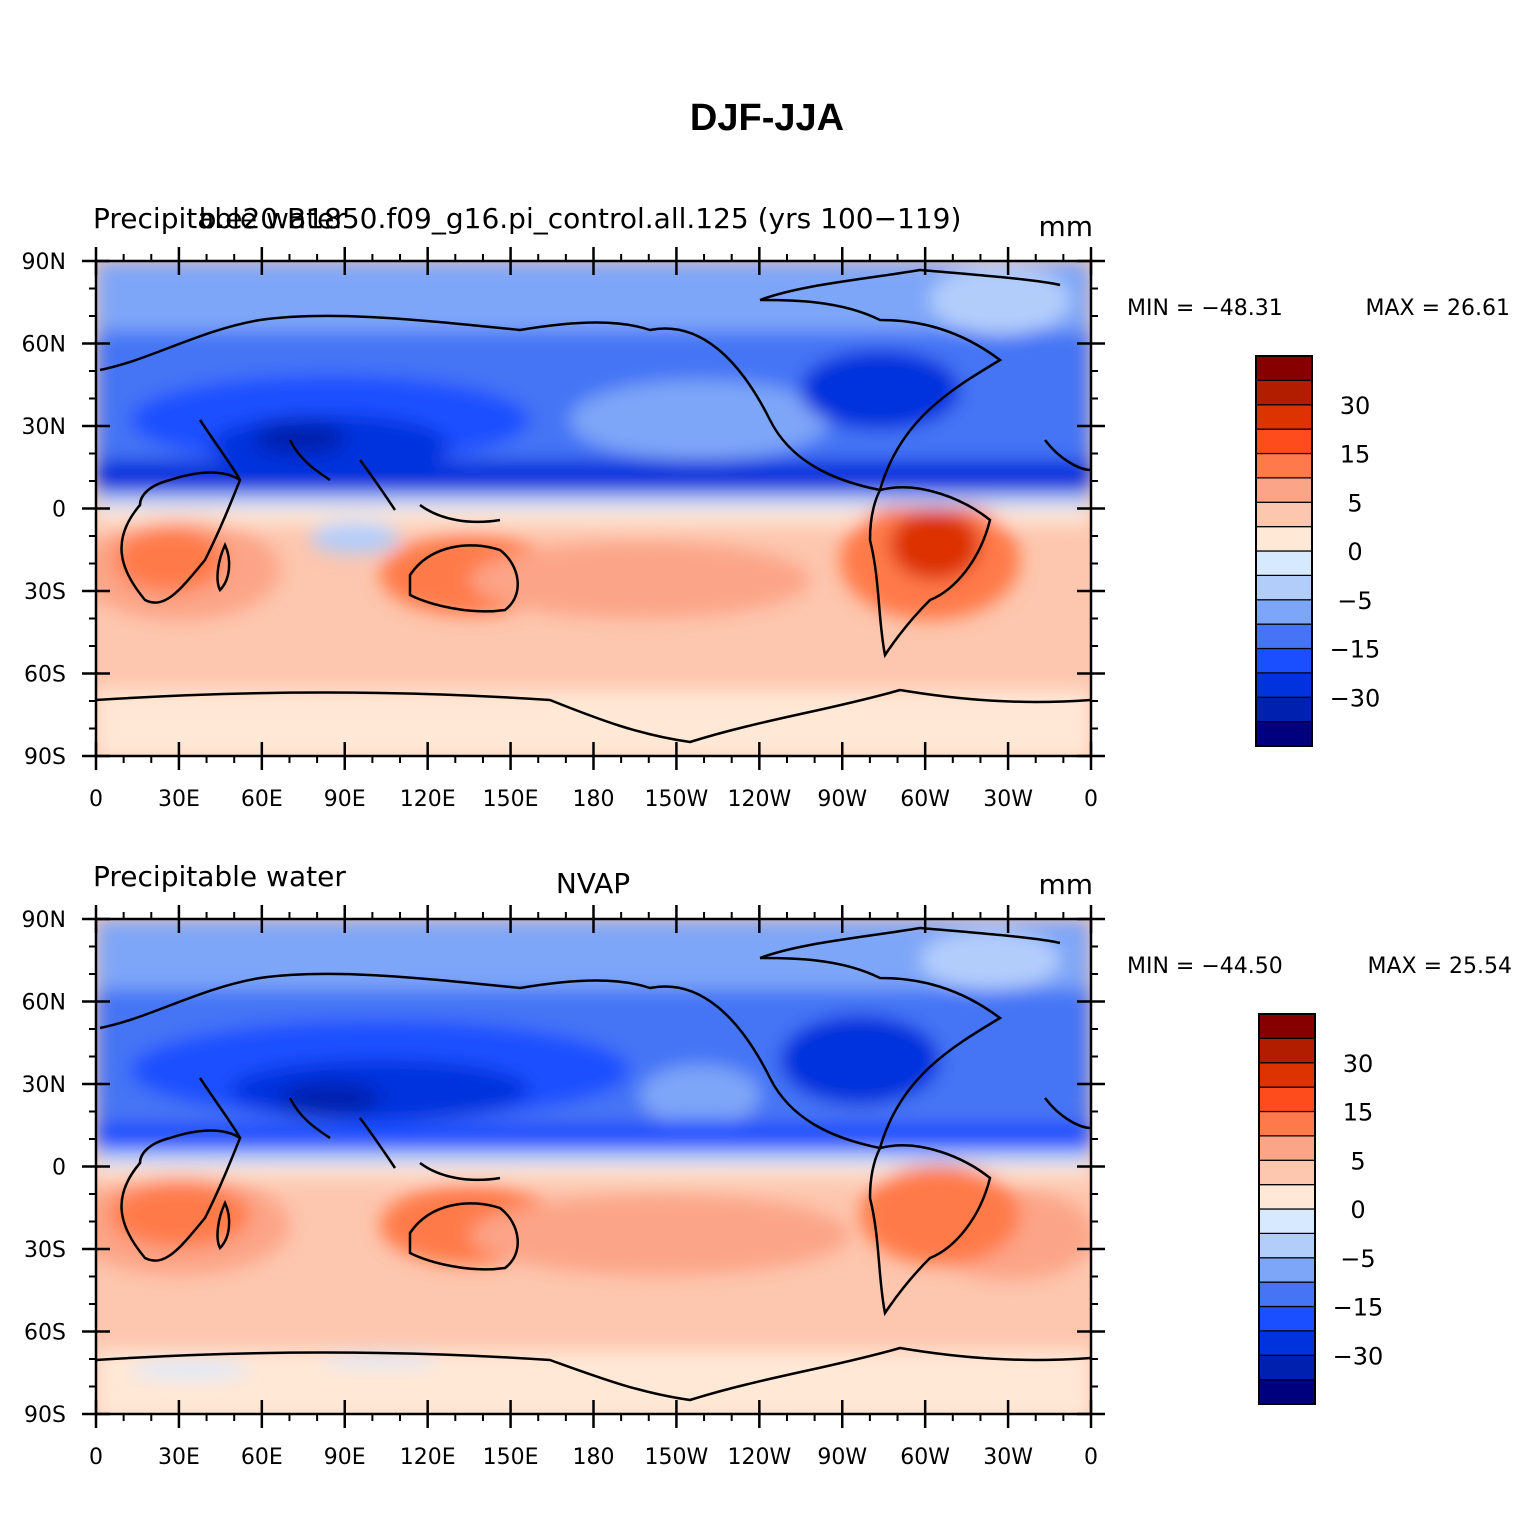 This screenshot has height=1533, width=1535. Describe the element at coordinates (262, 1457) in the screenshot. I see `lon-tick-label: 60E` at that location.